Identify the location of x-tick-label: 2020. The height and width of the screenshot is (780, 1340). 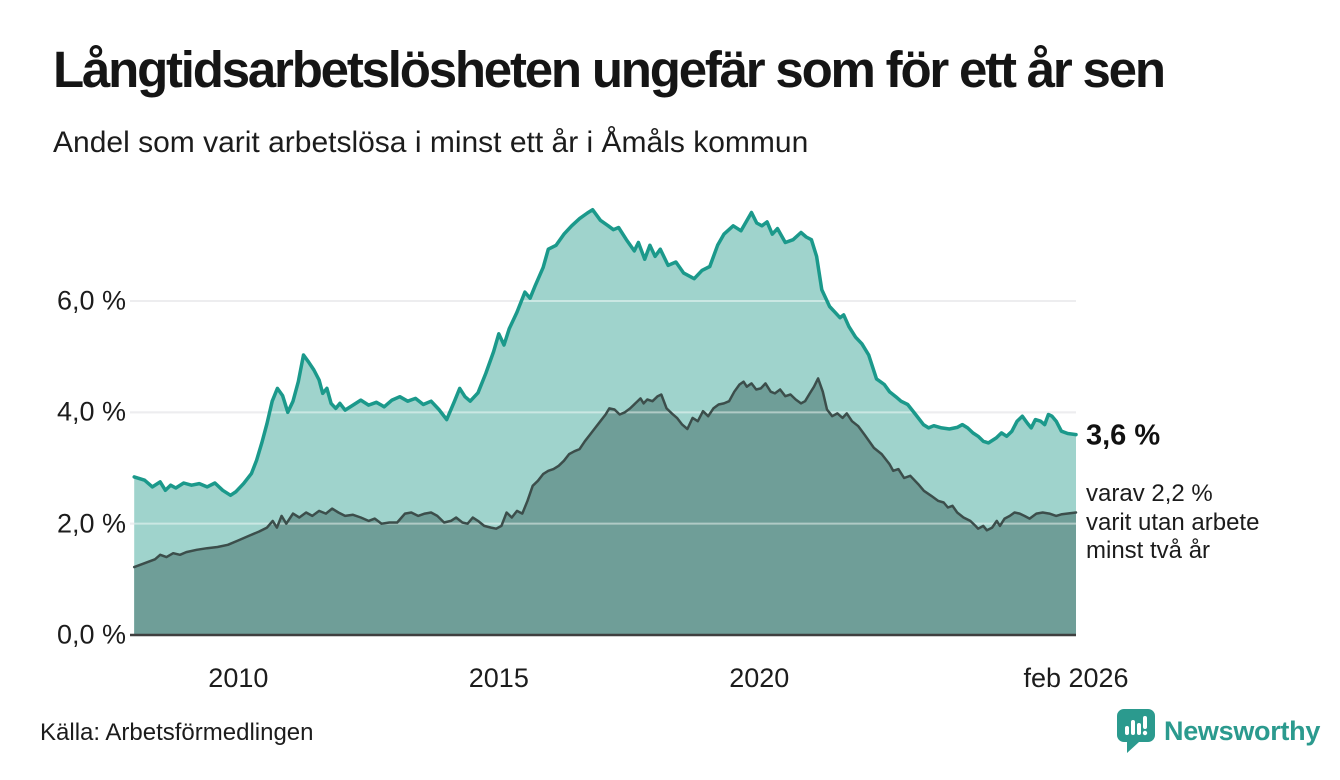
(759, 678).